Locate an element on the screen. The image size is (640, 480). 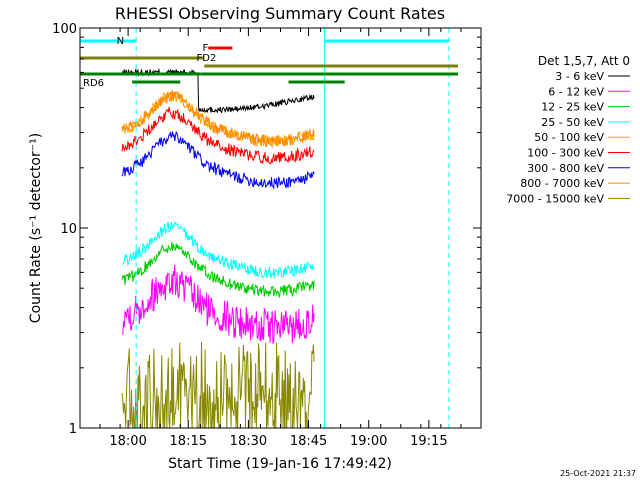
legend-label-6: 300 - 800 keV is located at coordinates (565, 168).